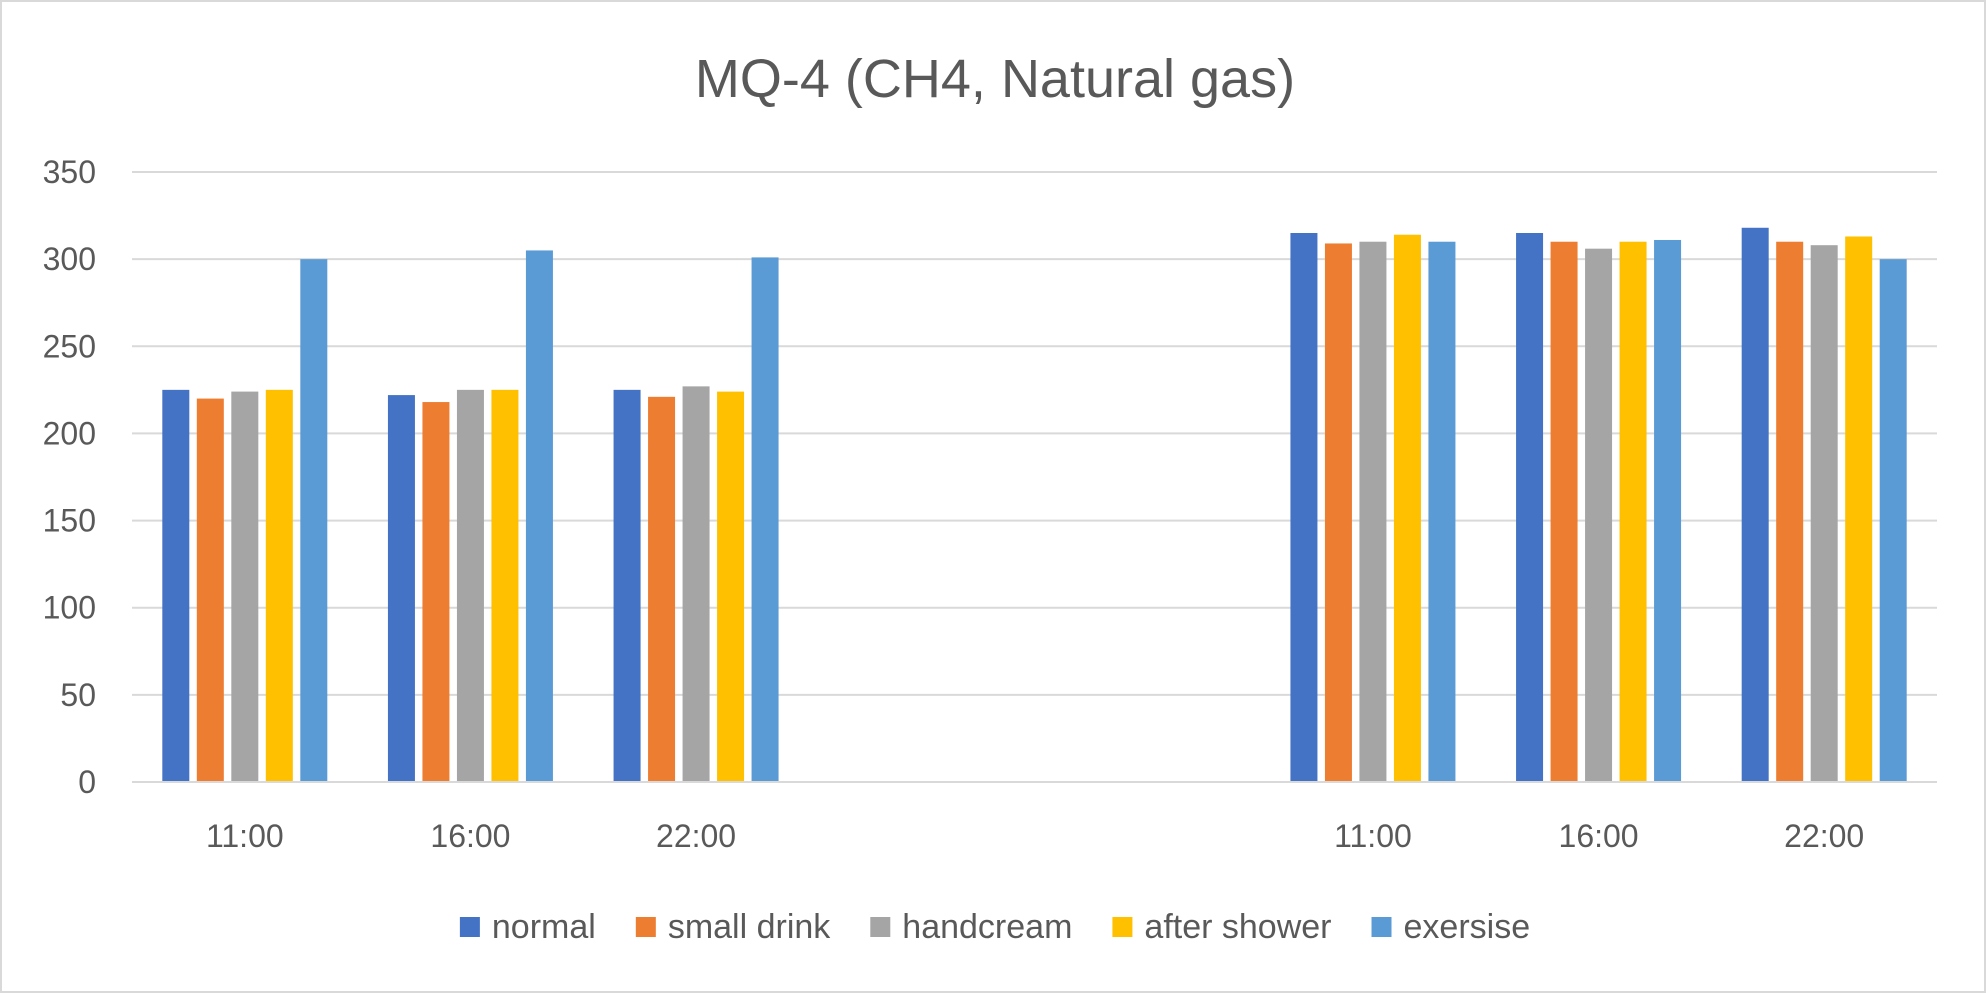 This screenshot has height=995, width=1986. Describe the element at coordinates (87, 782) in the screenshot. I see `y-tick-label: 0` at that location.